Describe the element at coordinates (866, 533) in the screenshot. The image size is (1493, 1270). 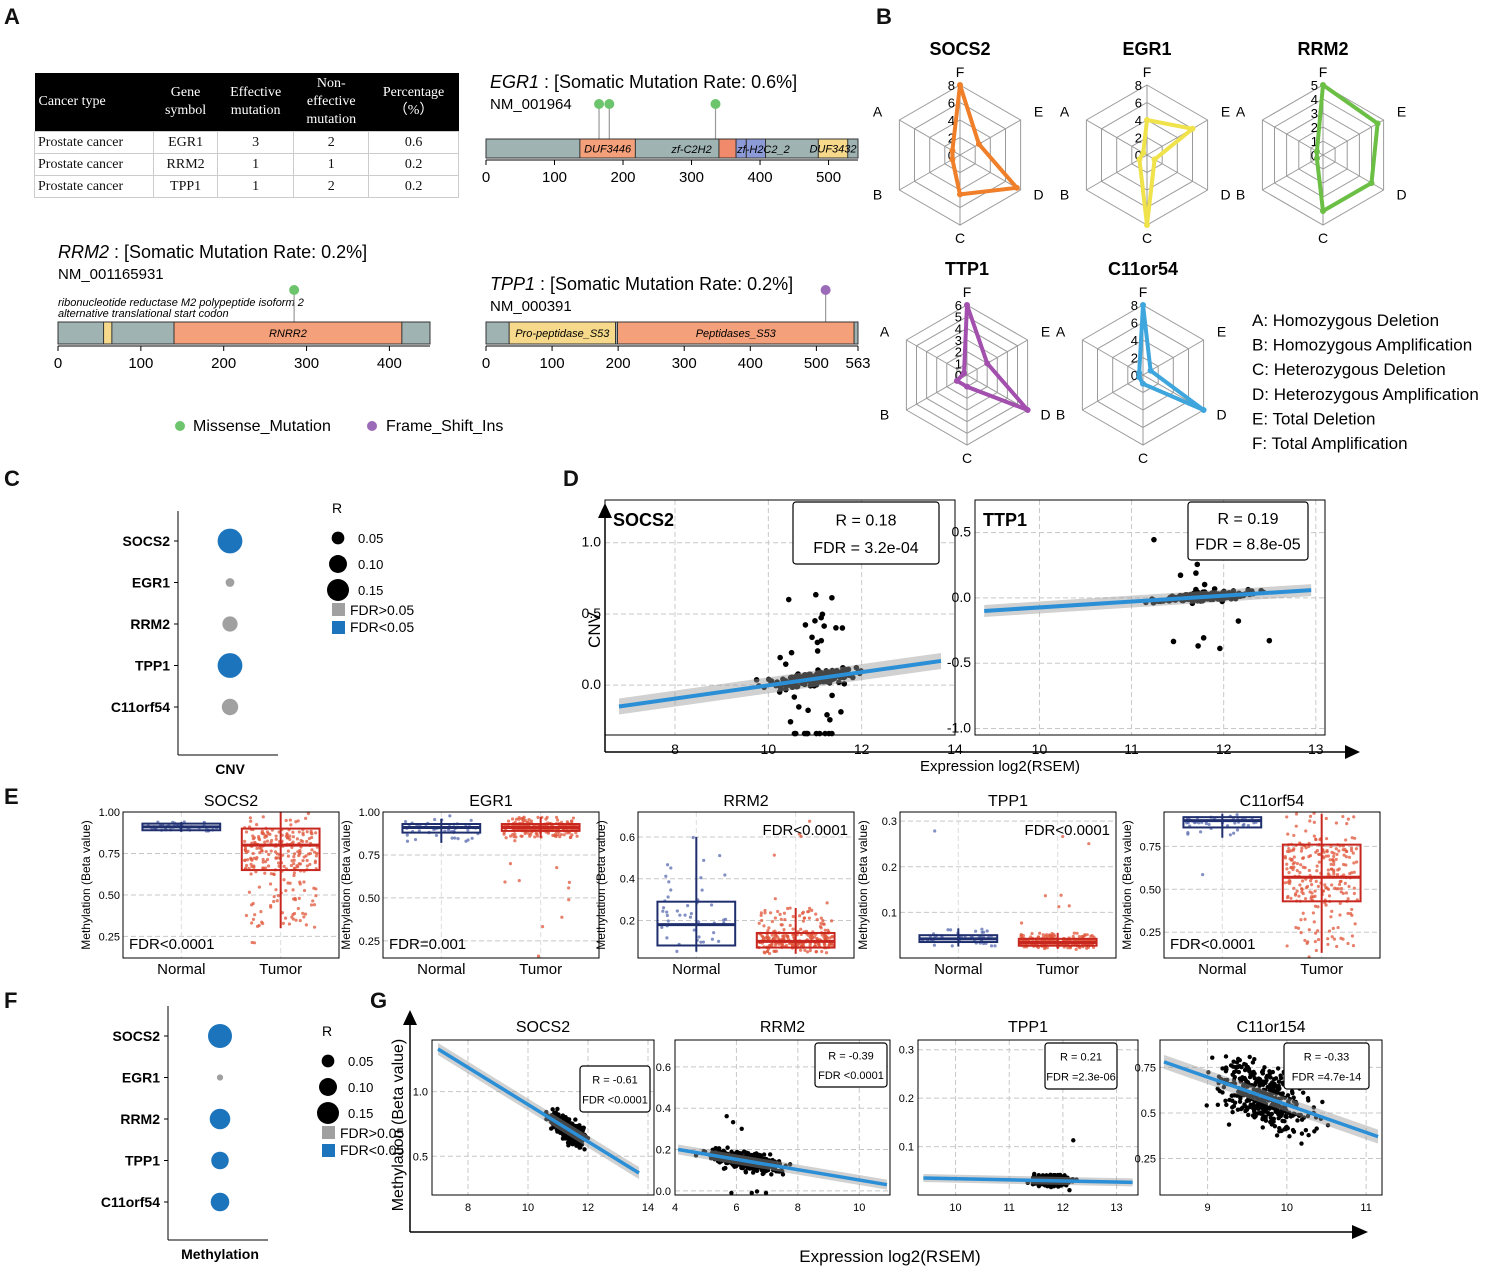
I see `stats-box` at that location.